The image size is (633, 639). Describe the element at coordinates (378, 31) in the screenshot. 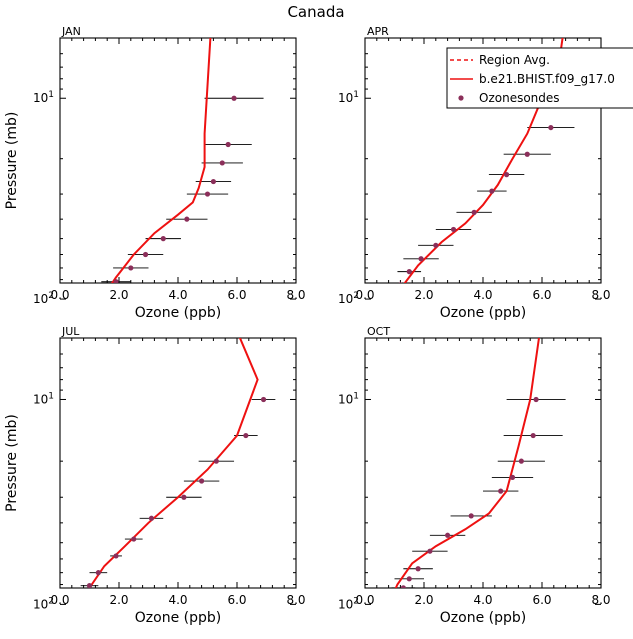

I see `panel-title: APR` at that location.